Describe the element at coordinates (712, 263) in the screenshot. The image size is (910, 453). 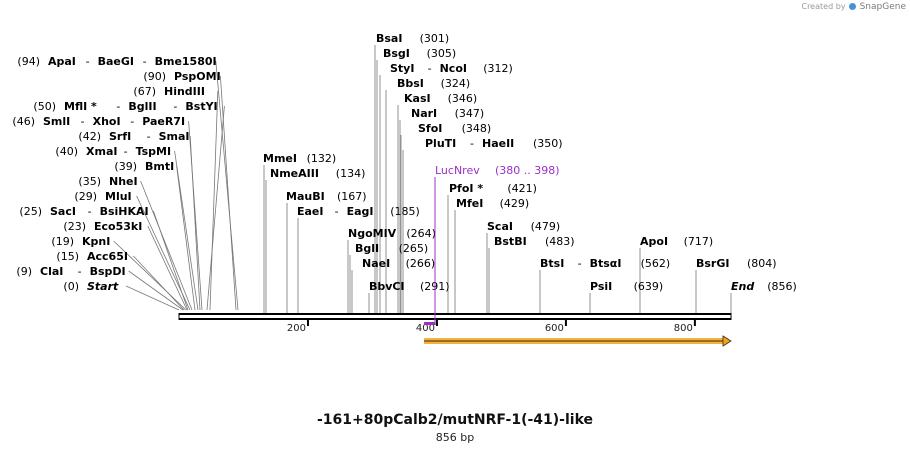
I see `enzyme-name: BsrGI` at that location.